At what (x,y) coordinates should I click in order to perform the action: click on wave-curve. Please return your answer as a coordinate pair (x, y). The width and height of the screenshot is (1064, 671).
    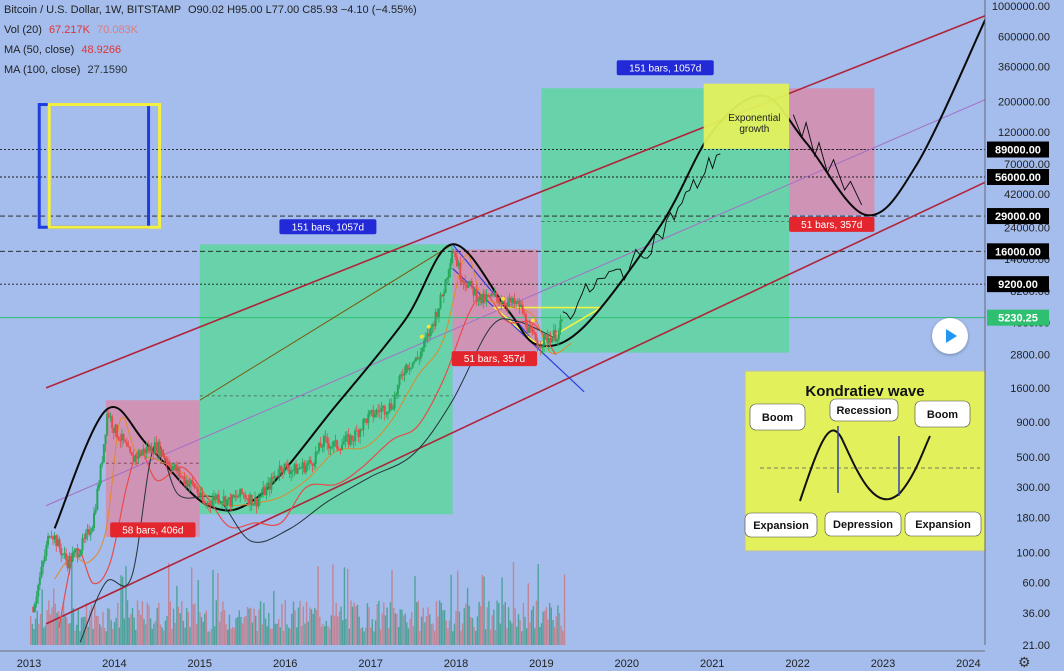
    Looking at the image, I should click on (865, 465).